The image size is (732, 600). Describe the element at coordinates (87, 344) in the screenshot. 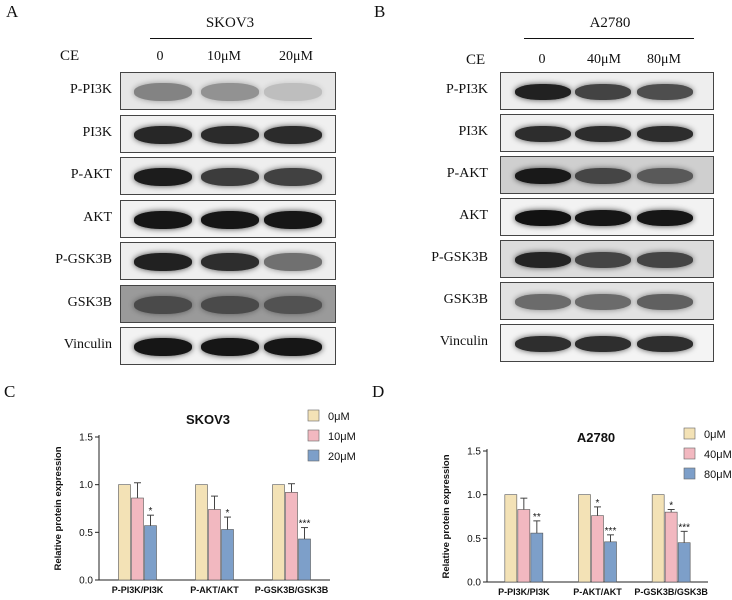

I see `blot-row-label-a-6: Vinculin` at that location.